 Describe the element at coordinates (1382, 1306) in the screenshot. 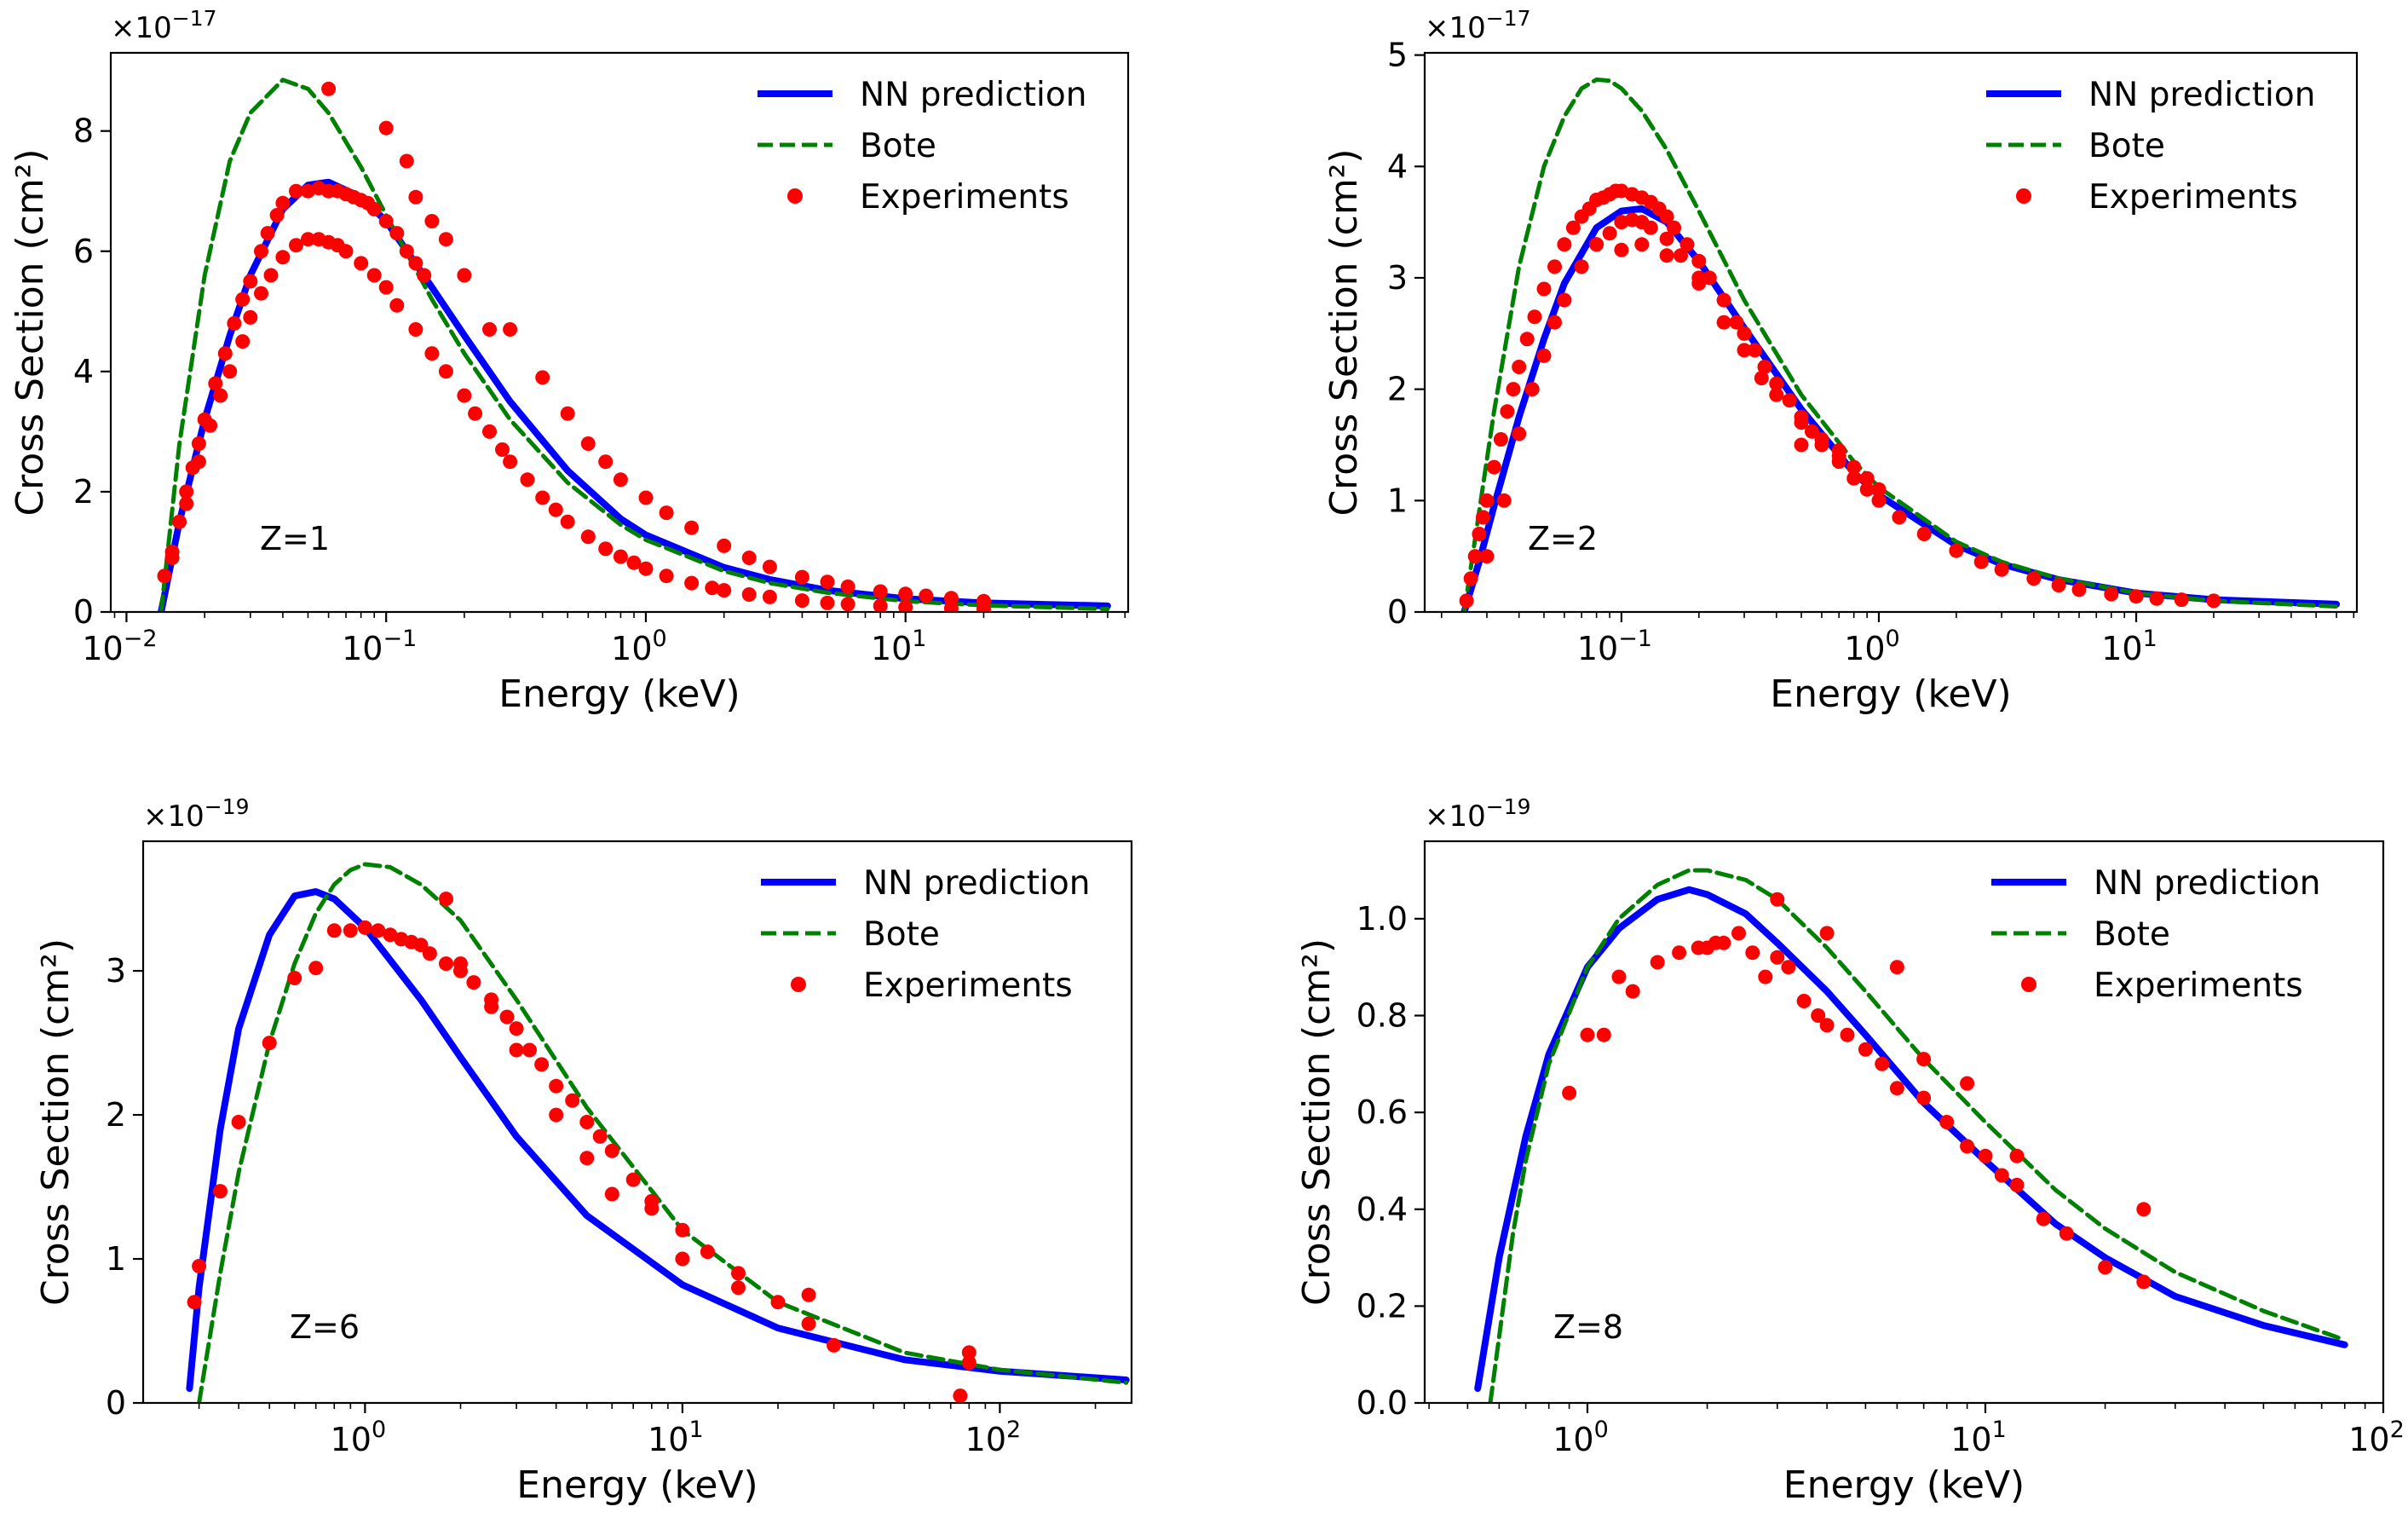

I see `y-tick-label: 0.2` at that location.